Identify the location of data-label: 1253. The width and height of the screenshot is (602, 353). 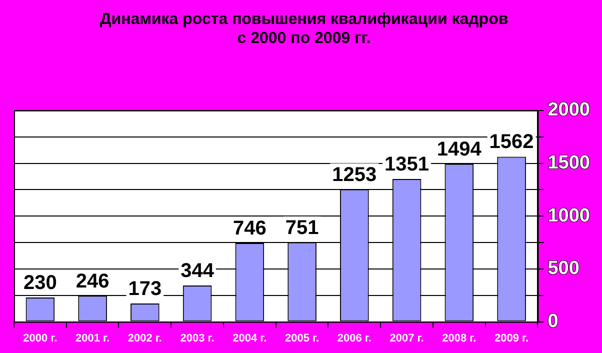
(354, 175).